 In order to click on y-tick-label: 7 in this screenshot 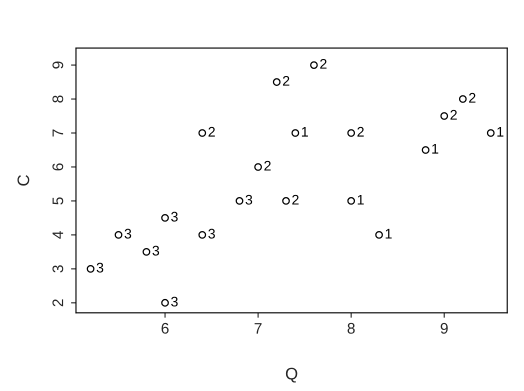, I will do `click(58, 133)`.